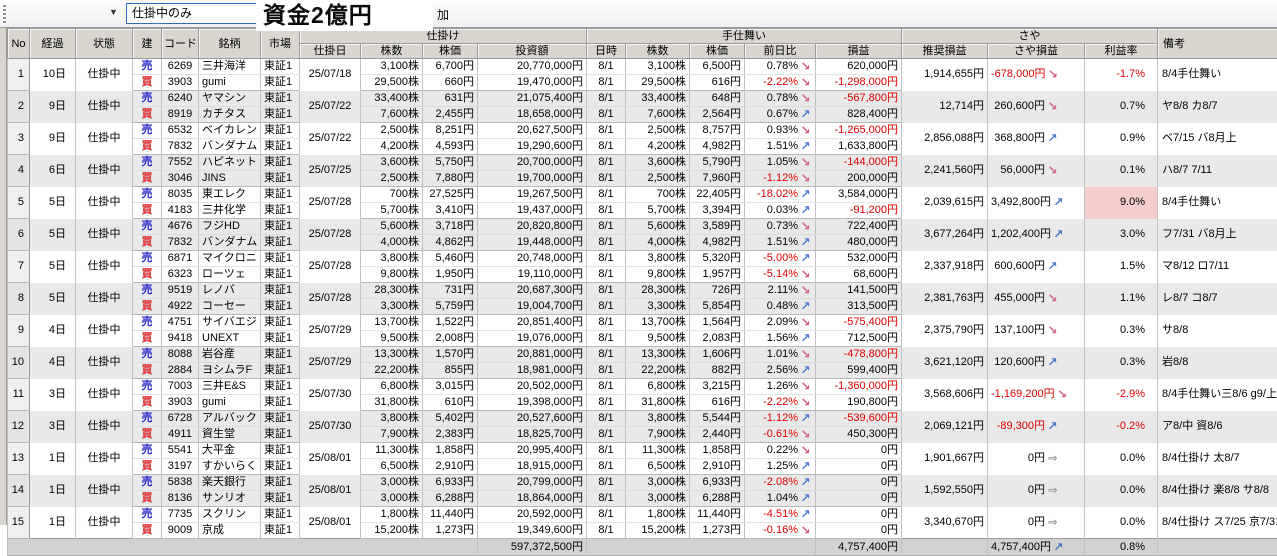  I want to click on cell-entry-price: 27,525円, so click(450, 195).